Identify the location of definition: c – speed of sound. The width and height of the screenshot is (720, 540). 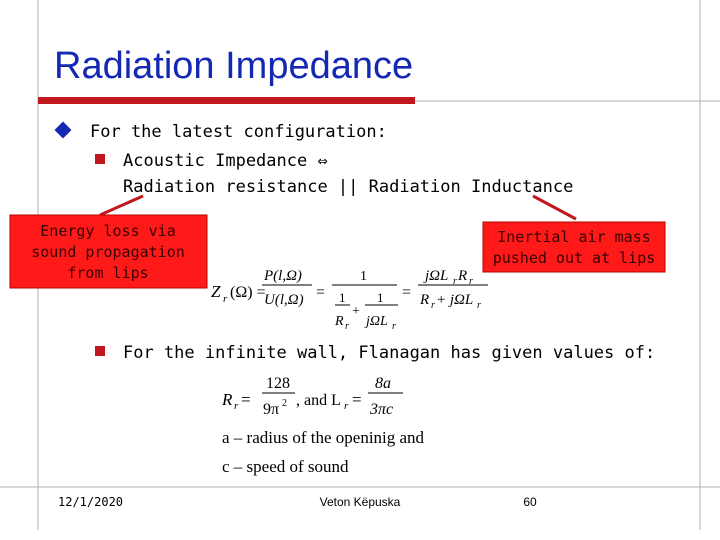
(285, 466).